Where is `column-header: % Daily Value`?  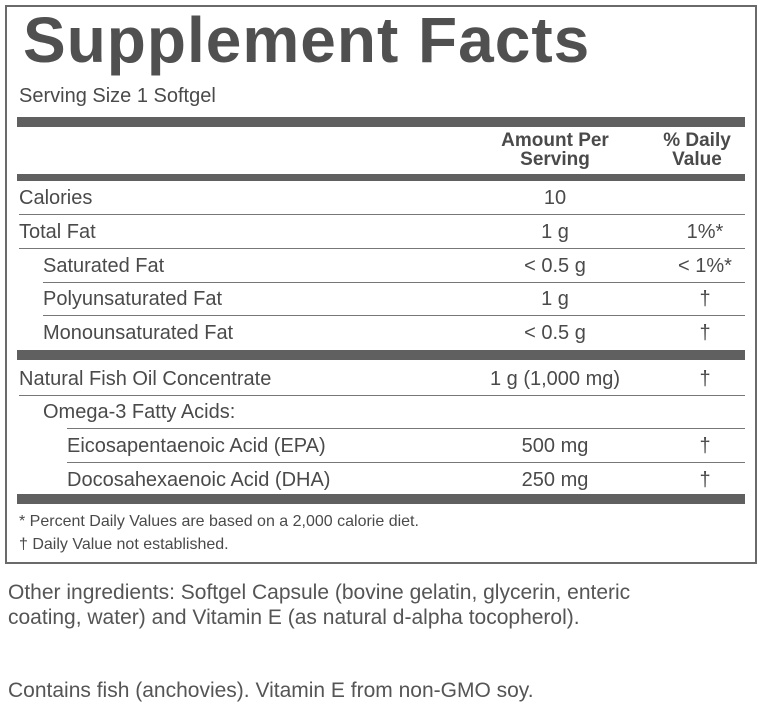 column-header: % Daily Value is located at coordinates (697, 150).